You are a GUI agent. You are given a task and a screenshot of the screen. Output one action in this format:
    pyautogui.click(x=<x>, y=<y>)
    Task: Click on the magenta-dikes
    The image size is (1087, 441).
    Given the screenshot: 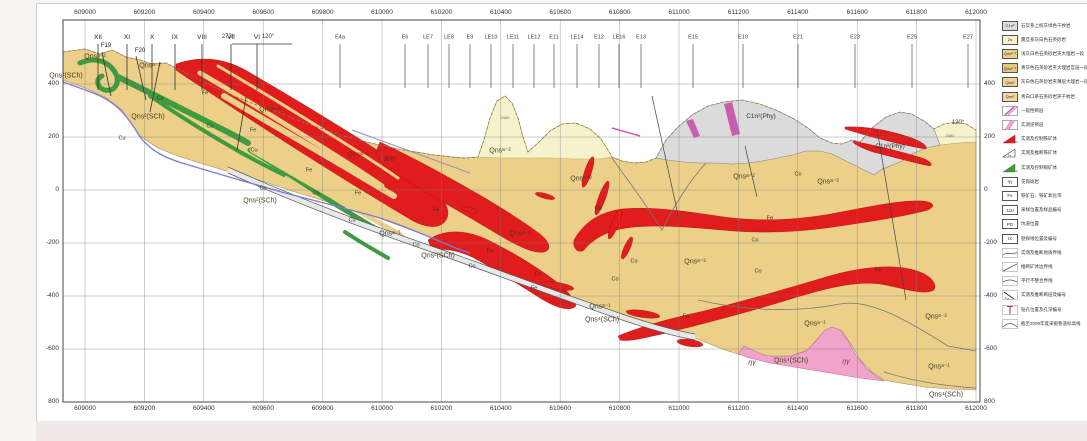 What is the action you would take?
    pyautogui.click(x=675, y=120)
    